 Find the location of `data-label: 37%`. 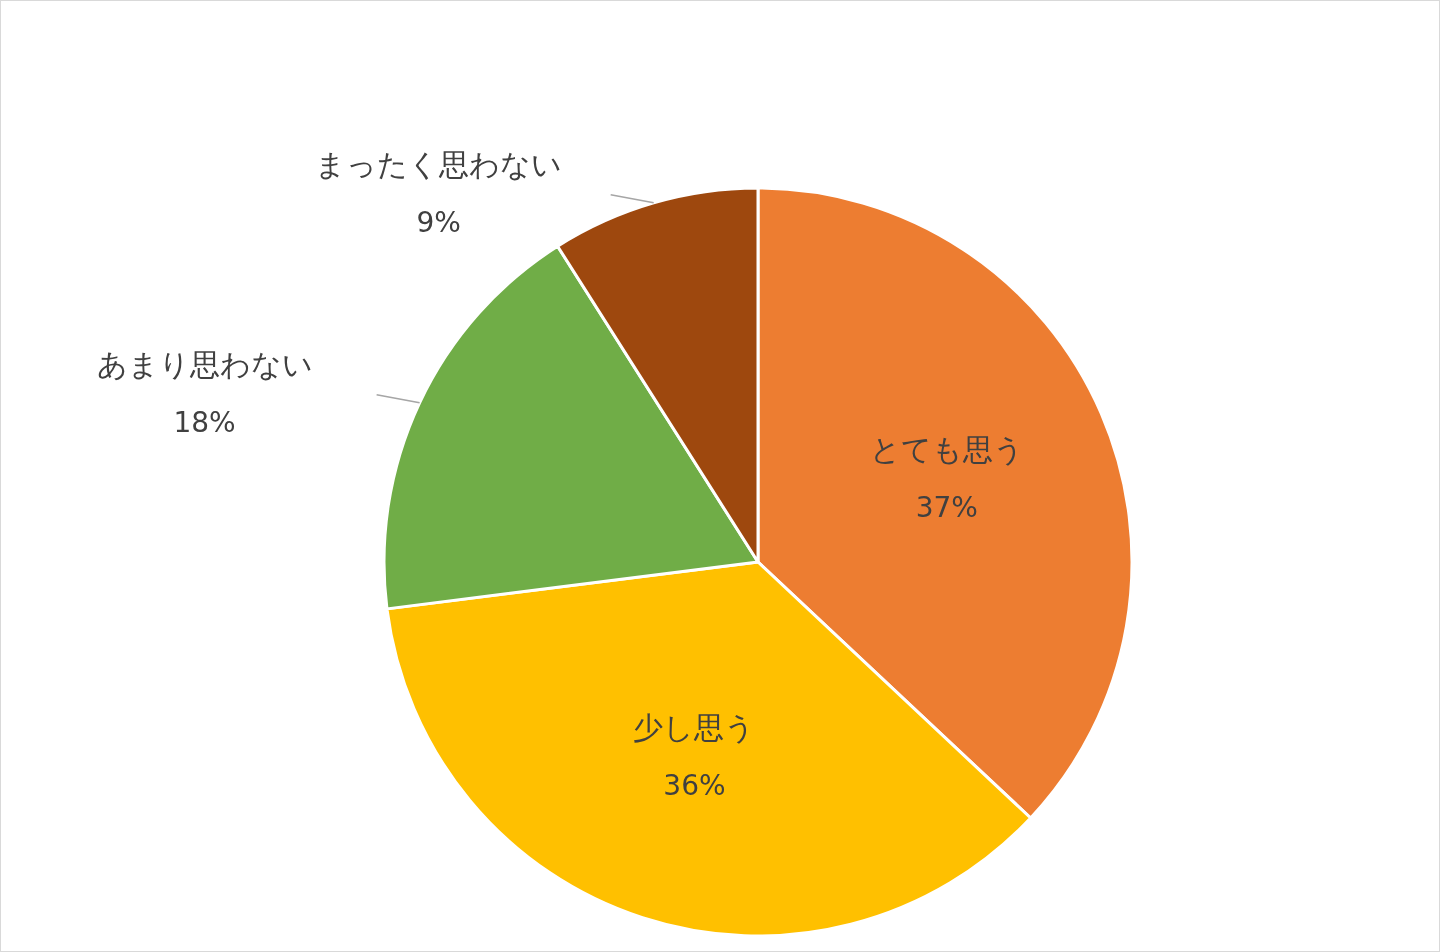

data-label: 37% is located at coordinates (946, 508).